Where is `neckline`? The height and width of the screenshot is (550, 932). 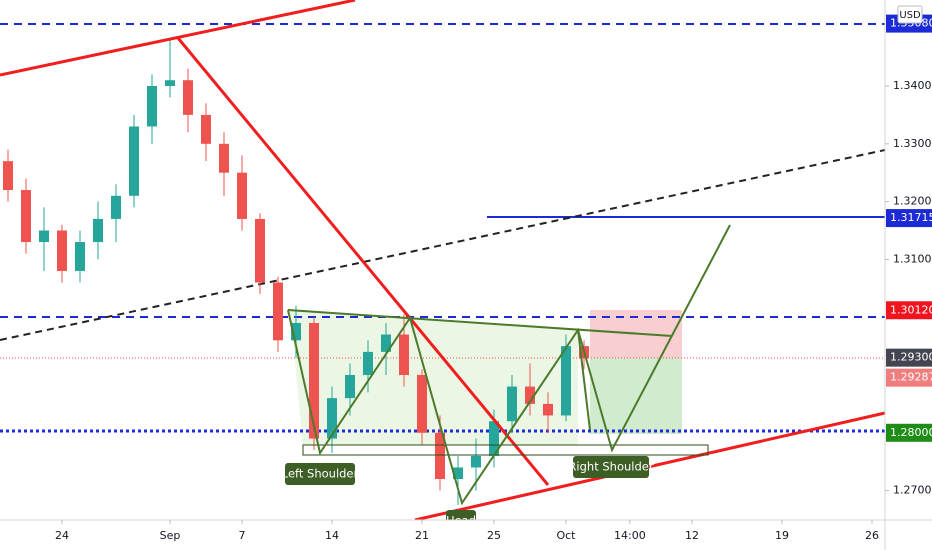
neckline is located at coordinates (480, 323).